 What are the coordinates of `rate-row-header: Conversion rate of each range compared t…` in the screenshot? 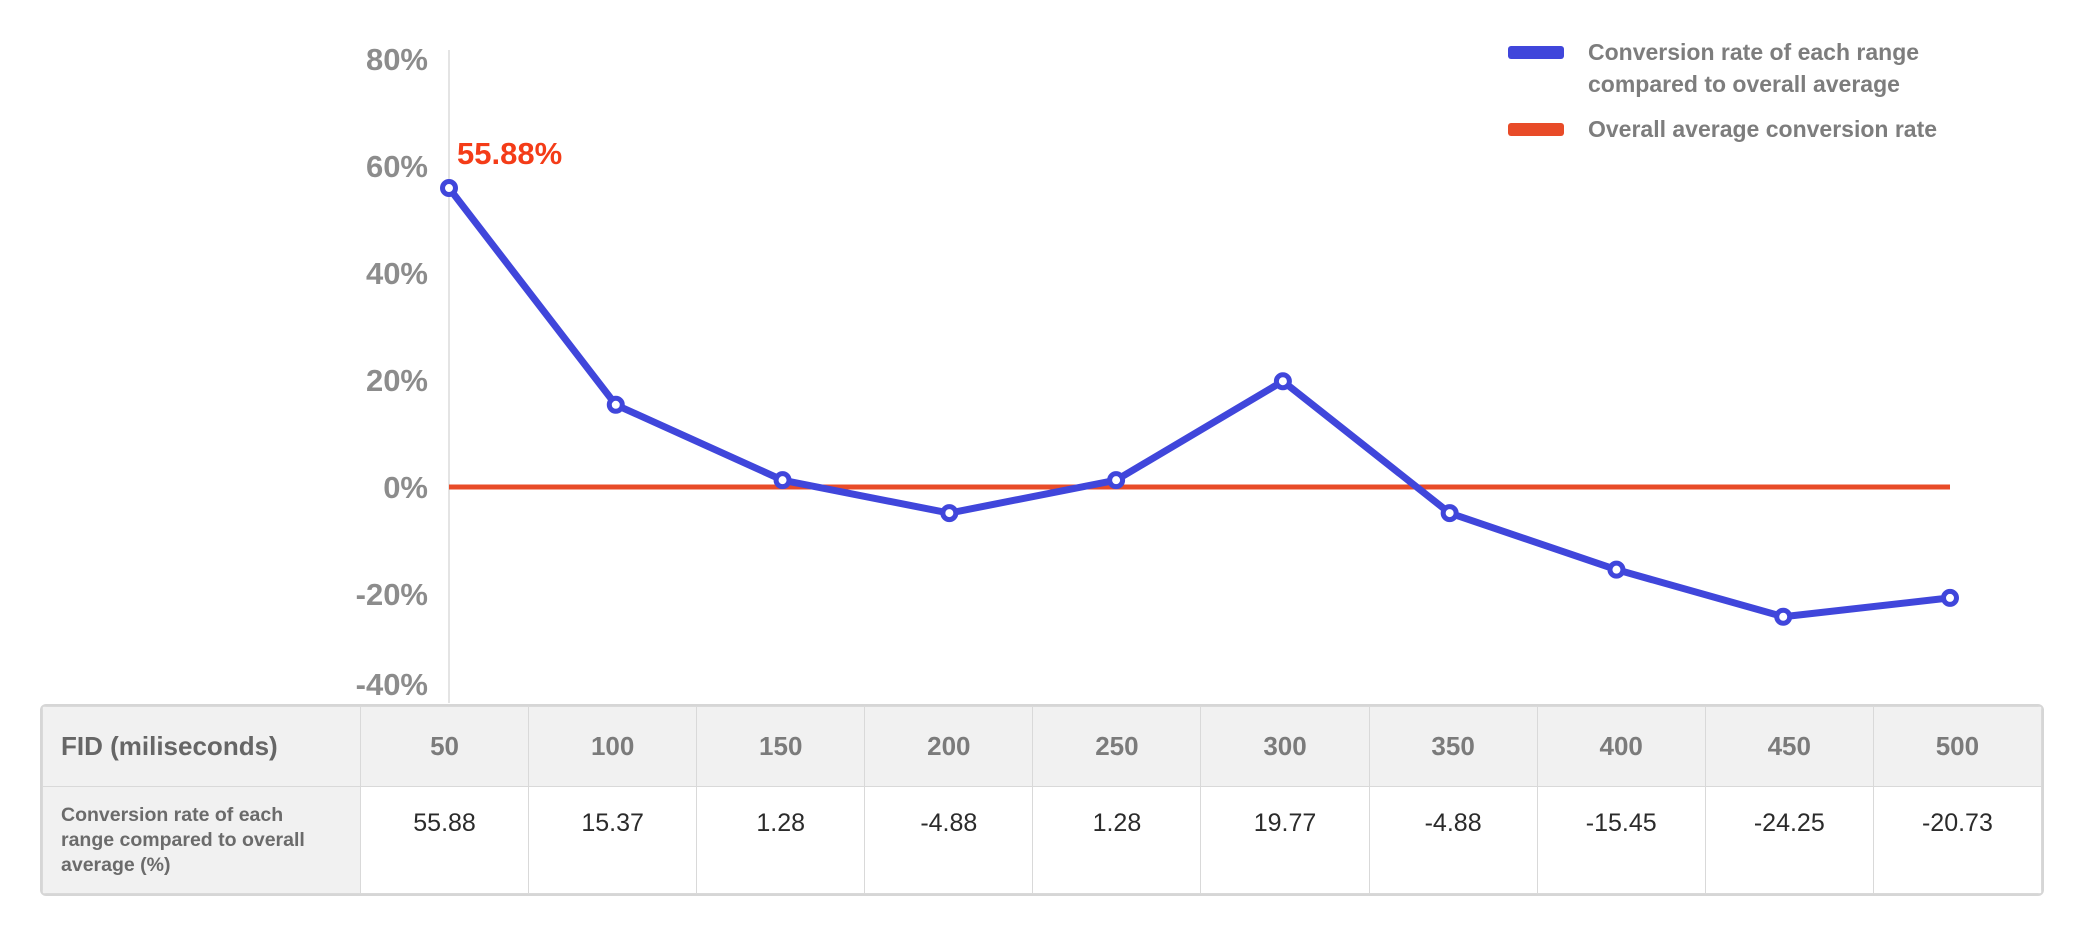 It's located at (201, 840).